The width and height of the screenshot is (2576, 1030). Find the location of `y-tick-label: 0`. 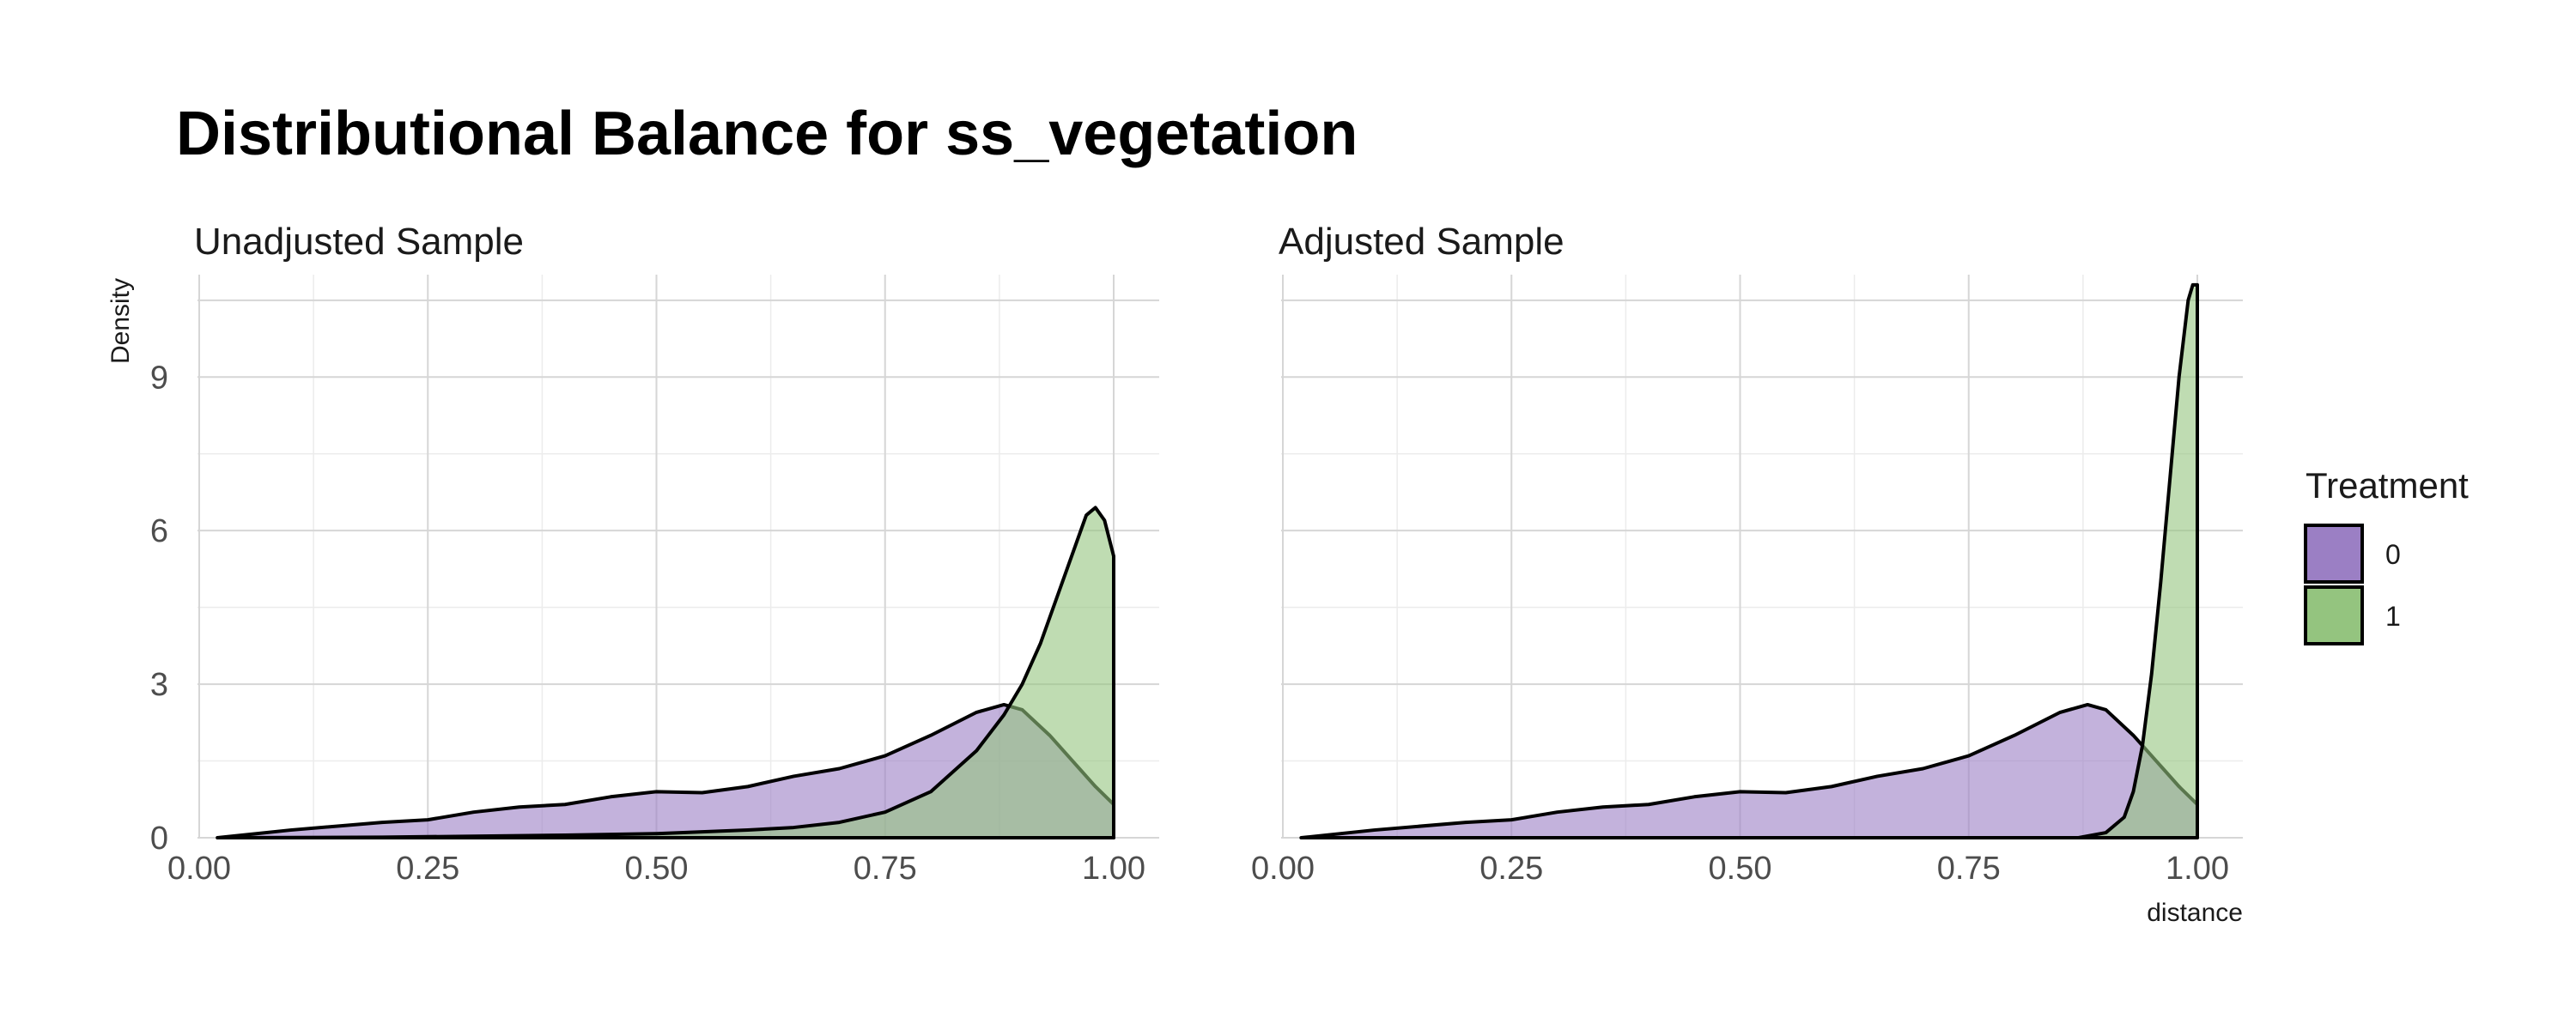

y-tick-label: 0 is located at coordinates (159, 839).